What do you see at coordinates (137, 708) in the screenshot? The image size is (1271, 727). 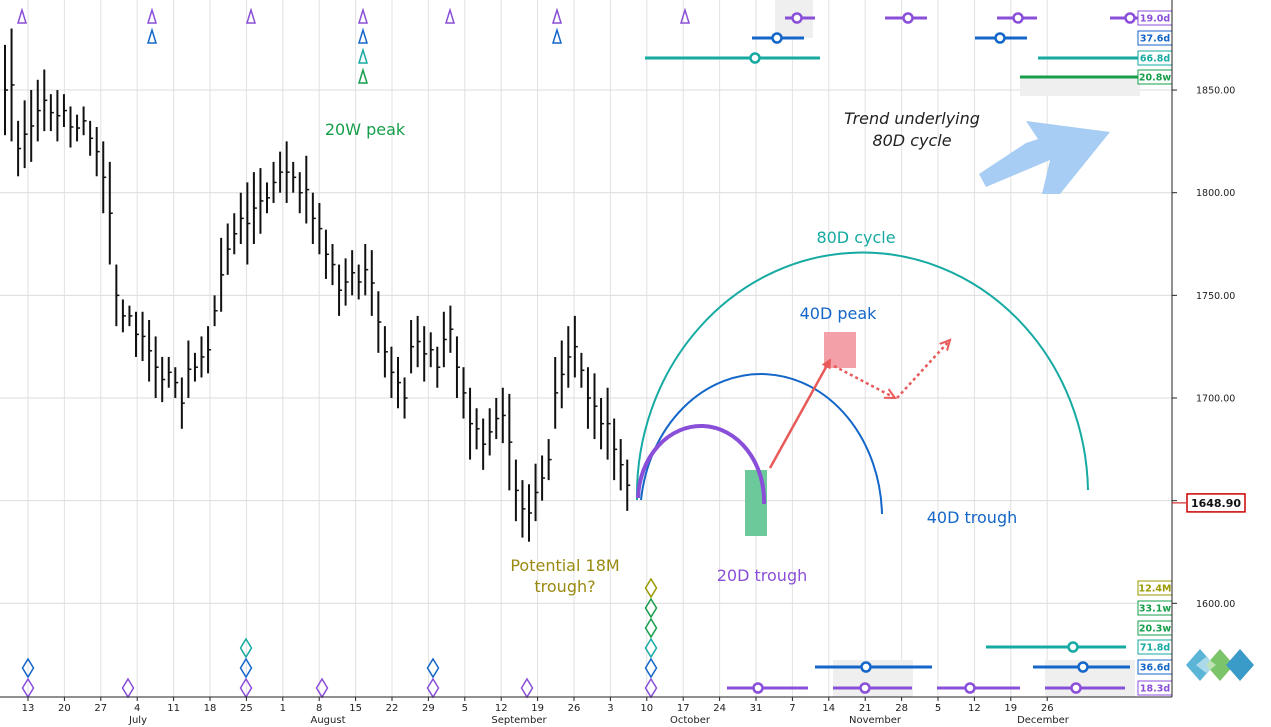 I see `x-tick-label: 4` at bounding box center [137, 708].